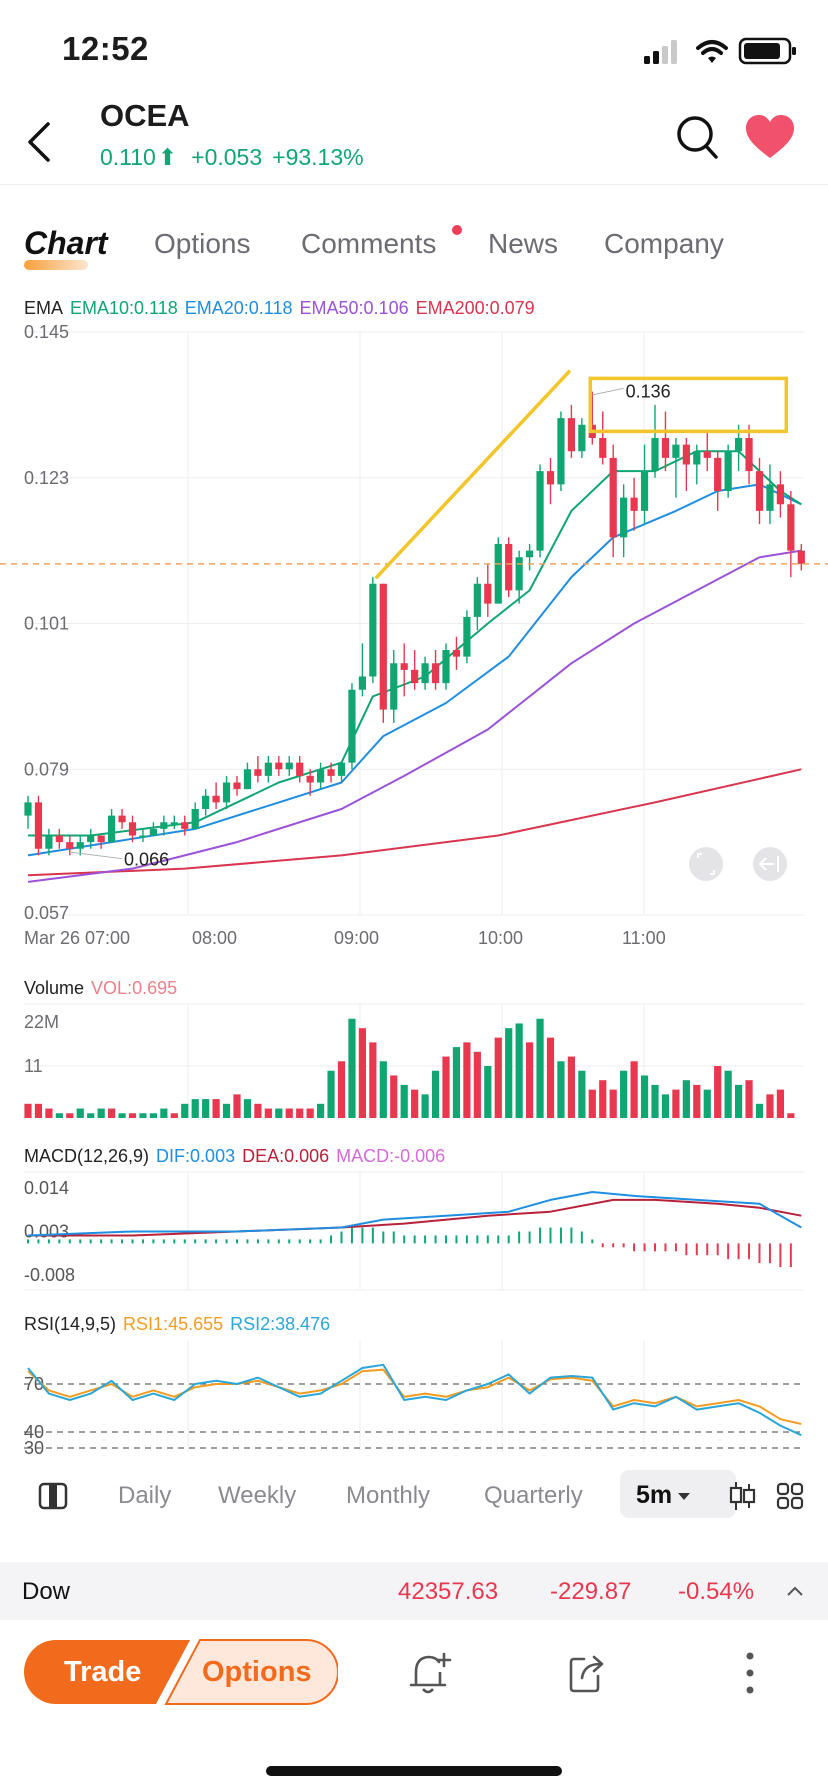 This screenshot has height=1792, width=828. Describe the element at coordinates (145, 1495) in the screenshot. I see `period-daily: Daily` at that location.